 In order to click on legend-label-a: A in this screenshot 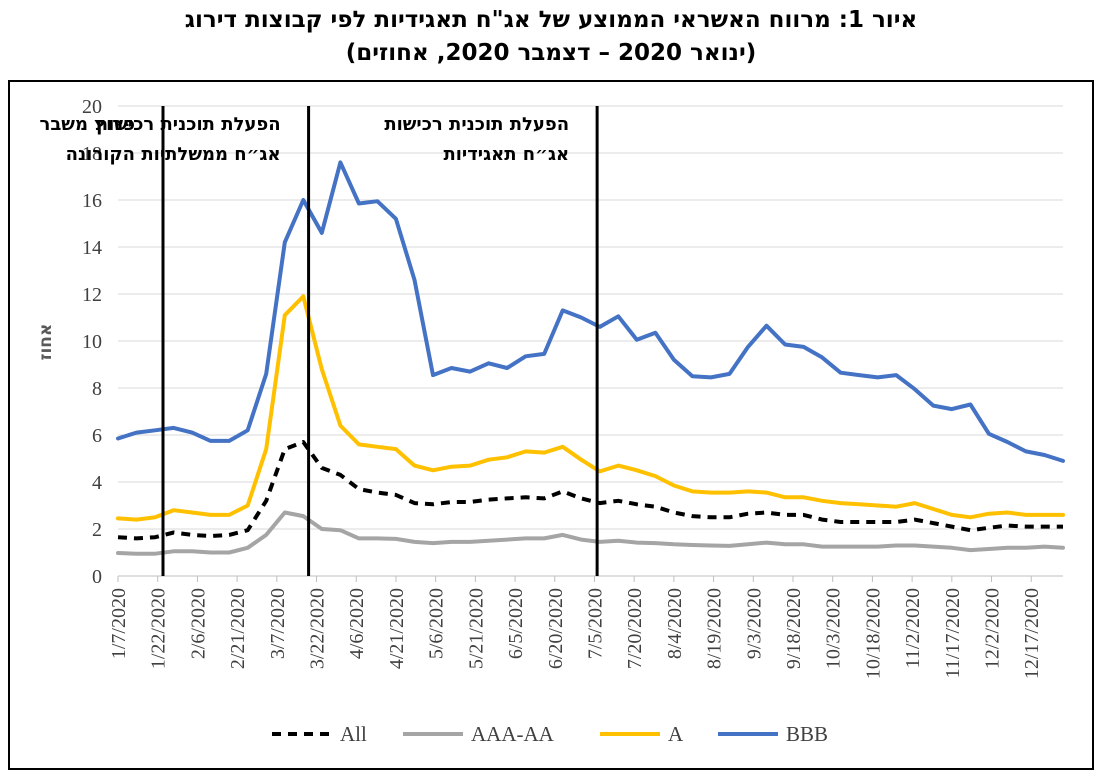, I will do `click(676, 734)`.